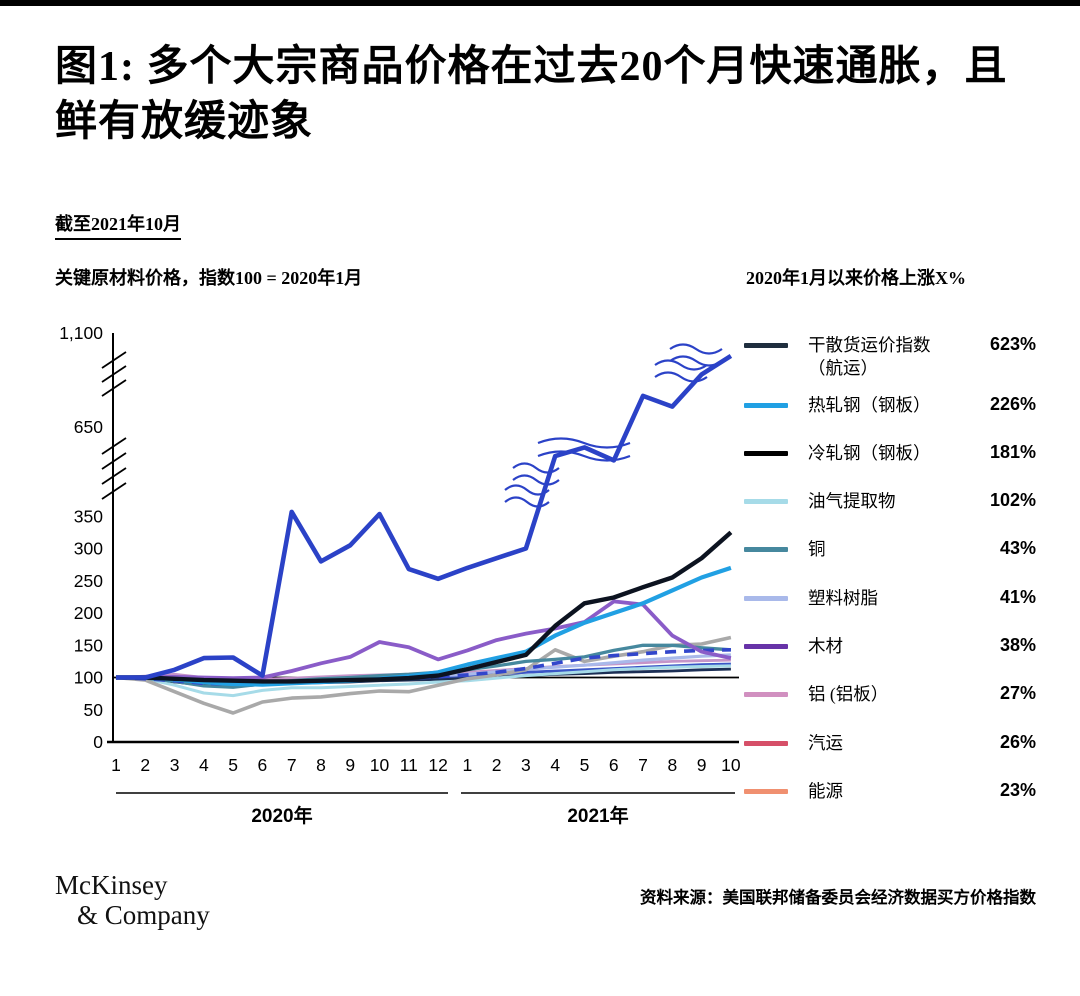  What do you see at coordinates (1012, 500) in the screenshot?
I see `legend-value-oil-gas-extraction: 102%` at bounding box center [1012, 500].